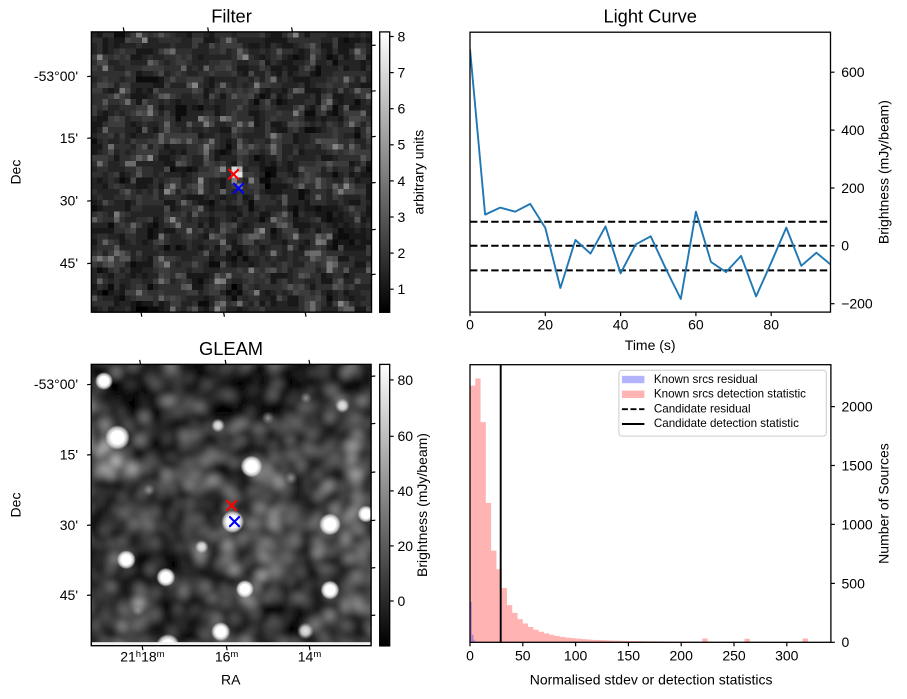  I want to click on svg-text: 2000, so click(857, 407).